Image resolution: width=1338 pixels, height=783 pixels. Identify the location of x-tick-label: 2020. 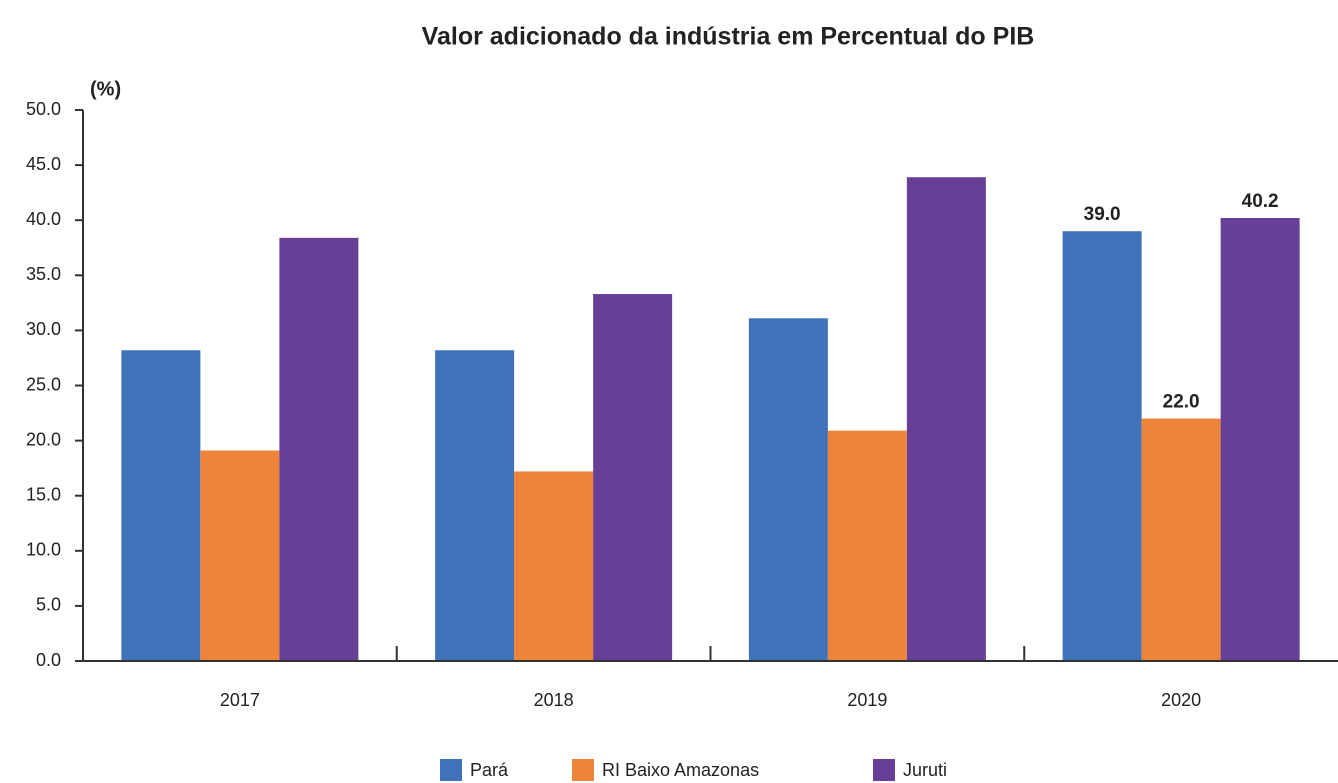
(1181, 700).